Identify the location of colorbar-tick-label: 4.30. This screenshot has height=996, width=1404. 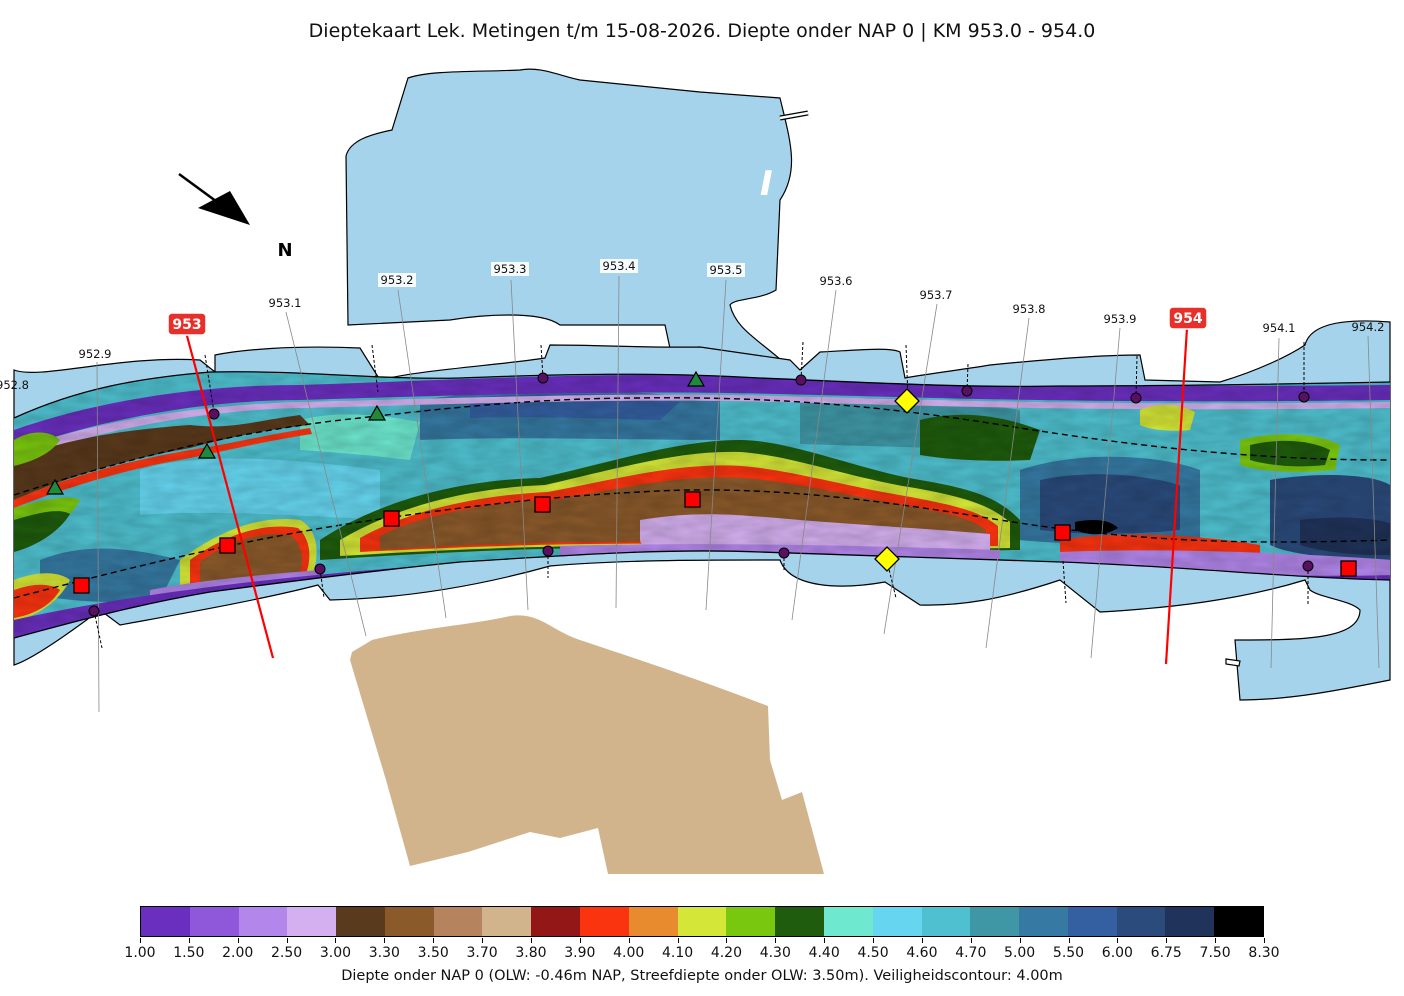
(775, 953).